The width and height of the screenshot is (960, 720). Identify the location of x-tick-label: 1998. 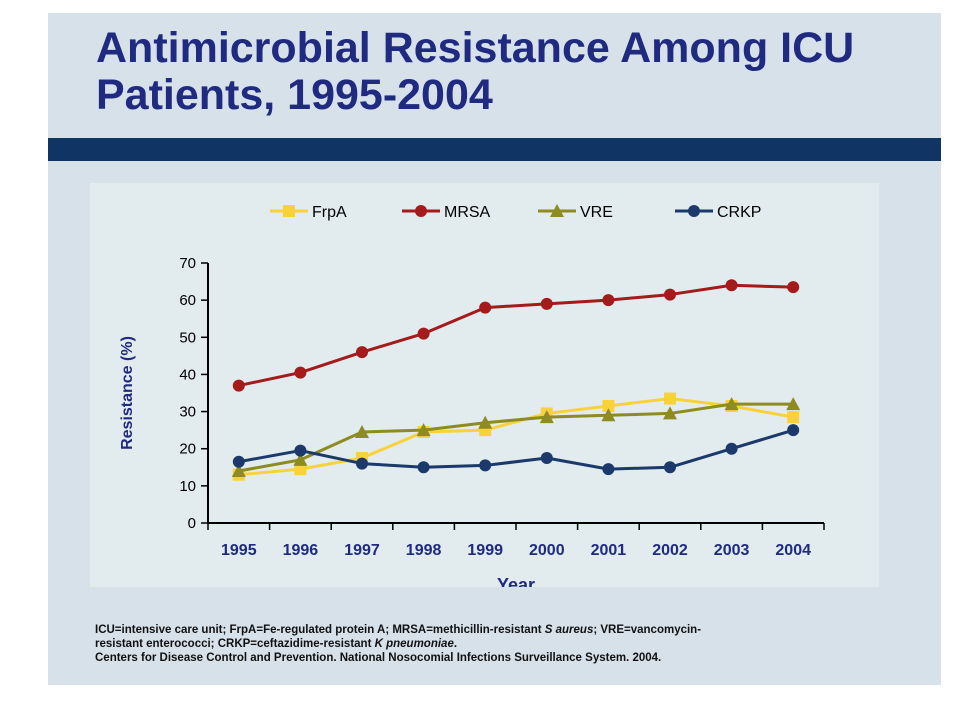
(424, 550).